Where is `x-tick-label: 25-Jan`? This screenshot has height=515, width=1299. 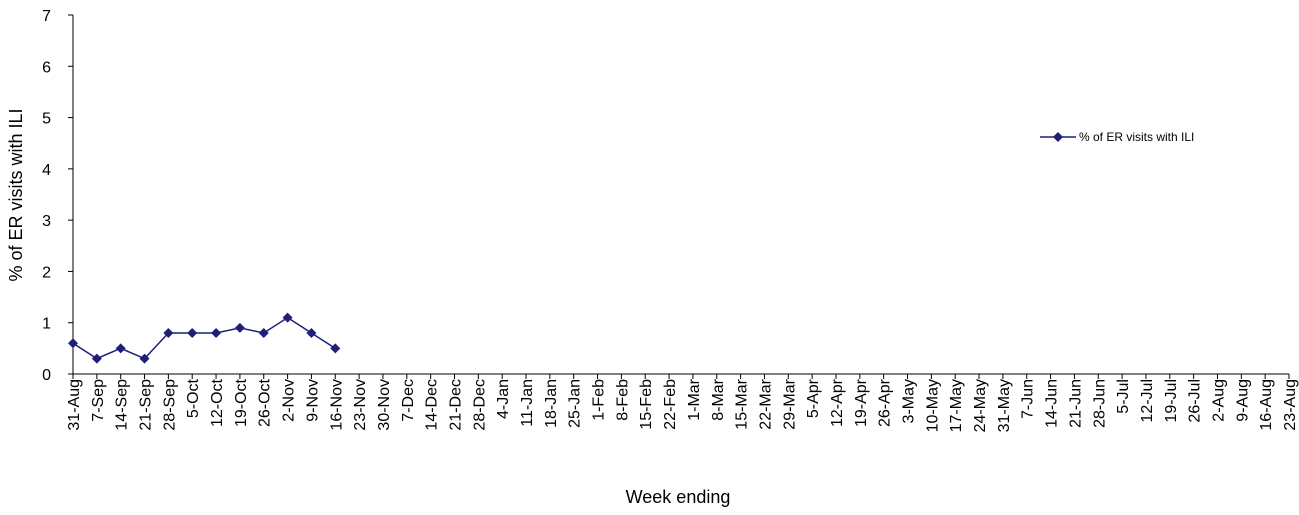 x-tick-label: 25-Jan is located at coordinates (575, 403).